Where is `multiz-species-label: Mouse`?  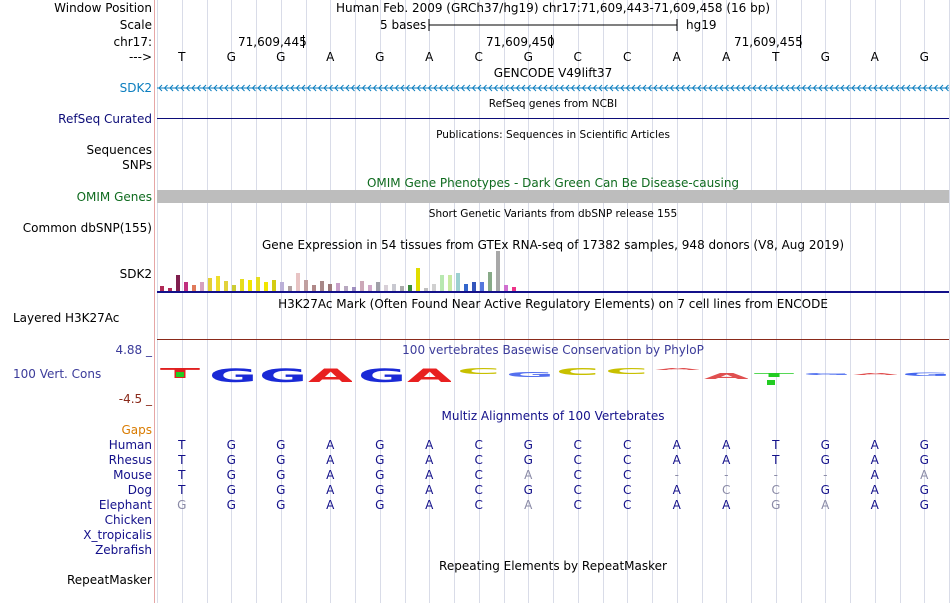
multiz-species-label: Mouse is located at coordinates (132, 475).